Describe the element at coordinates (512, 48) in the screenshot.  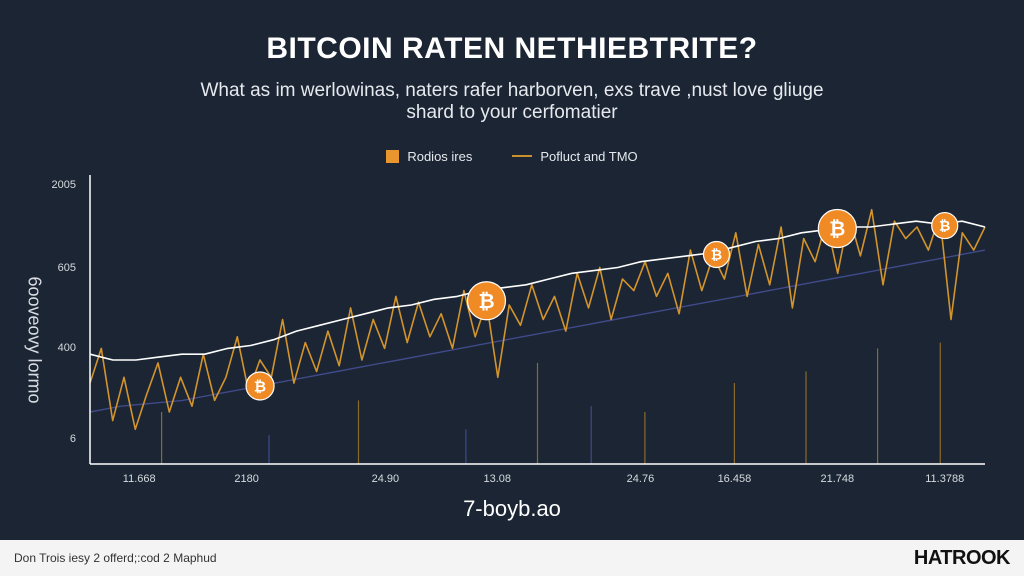
I see `chart-title: BITCOIN RATEN NETHIEBTRITE?` at that location.